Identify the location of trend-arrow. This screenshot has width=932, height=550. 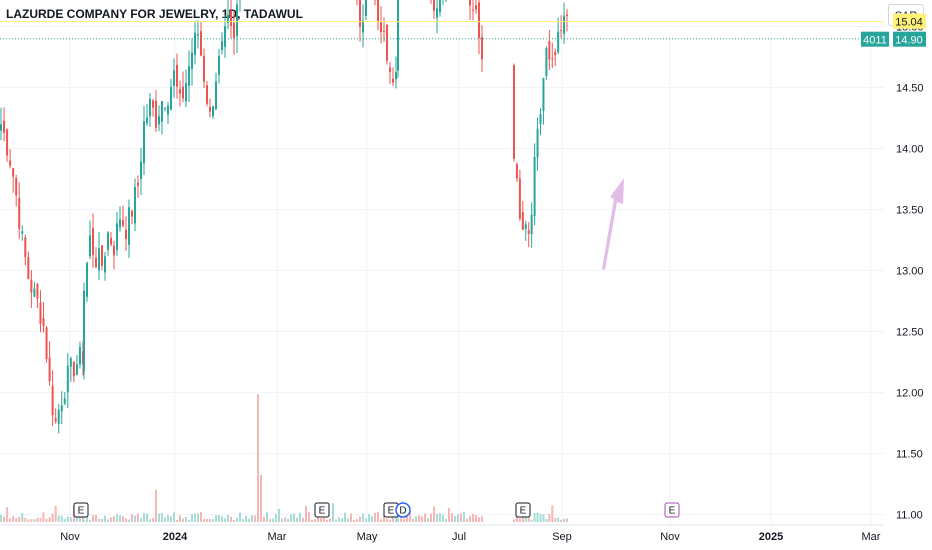
(613, 224).